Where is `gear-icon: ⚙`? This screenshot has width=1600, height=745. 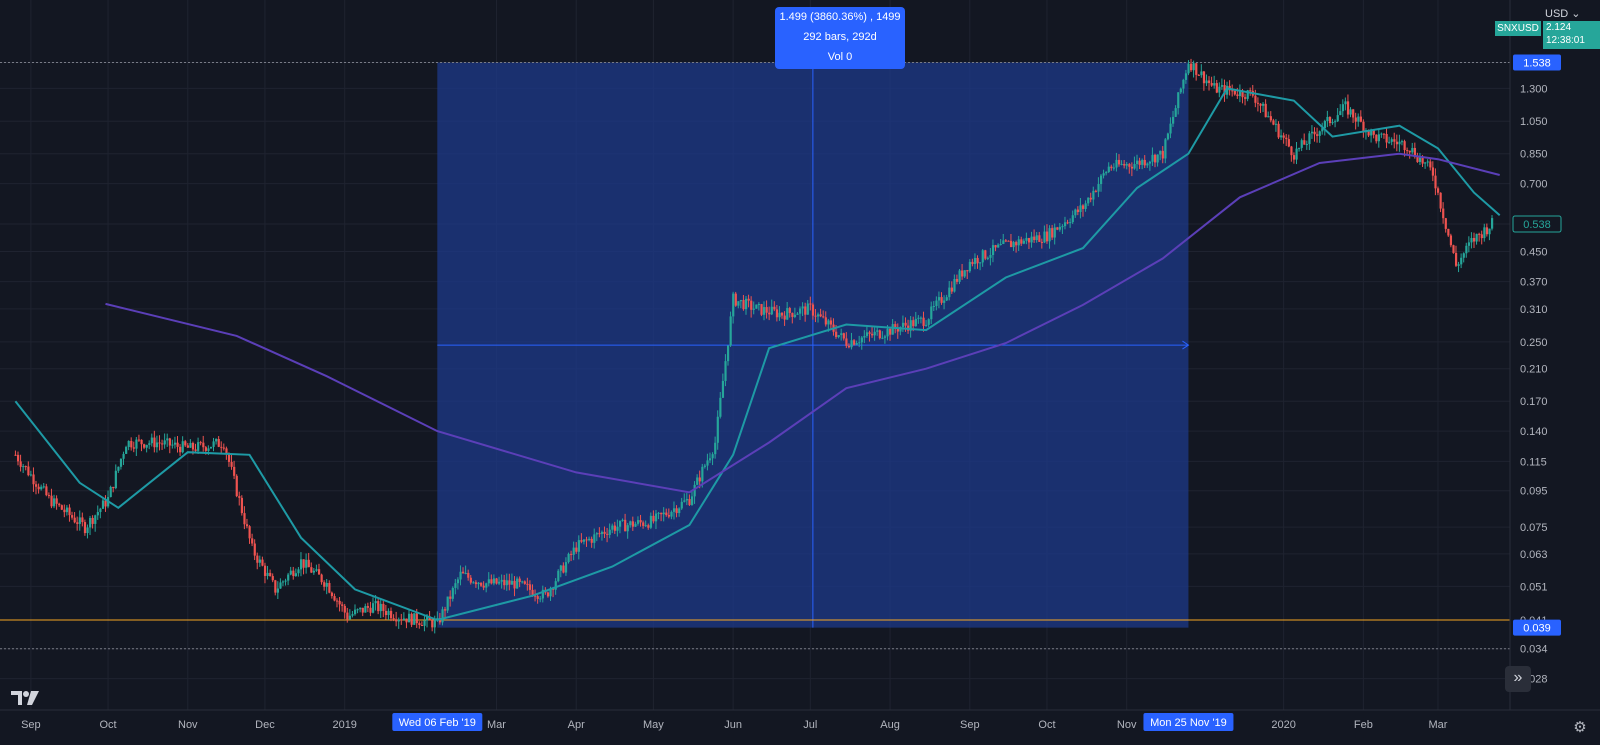 gear-icon: ⚙ is located at coordinates (1580, 727).